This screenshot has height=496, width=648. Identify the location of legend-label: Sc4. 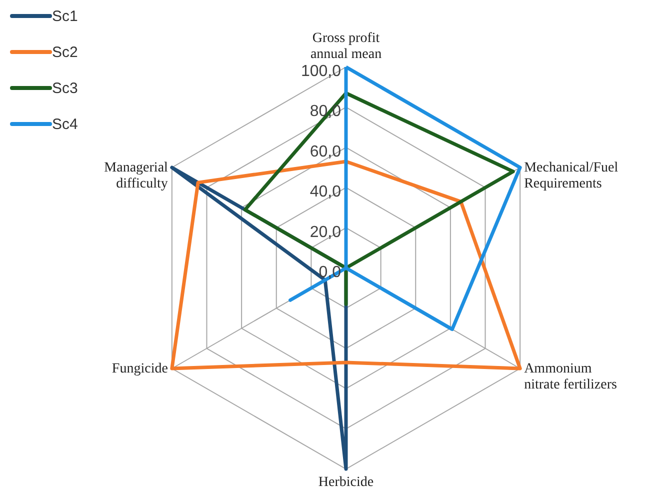
(65, 124).